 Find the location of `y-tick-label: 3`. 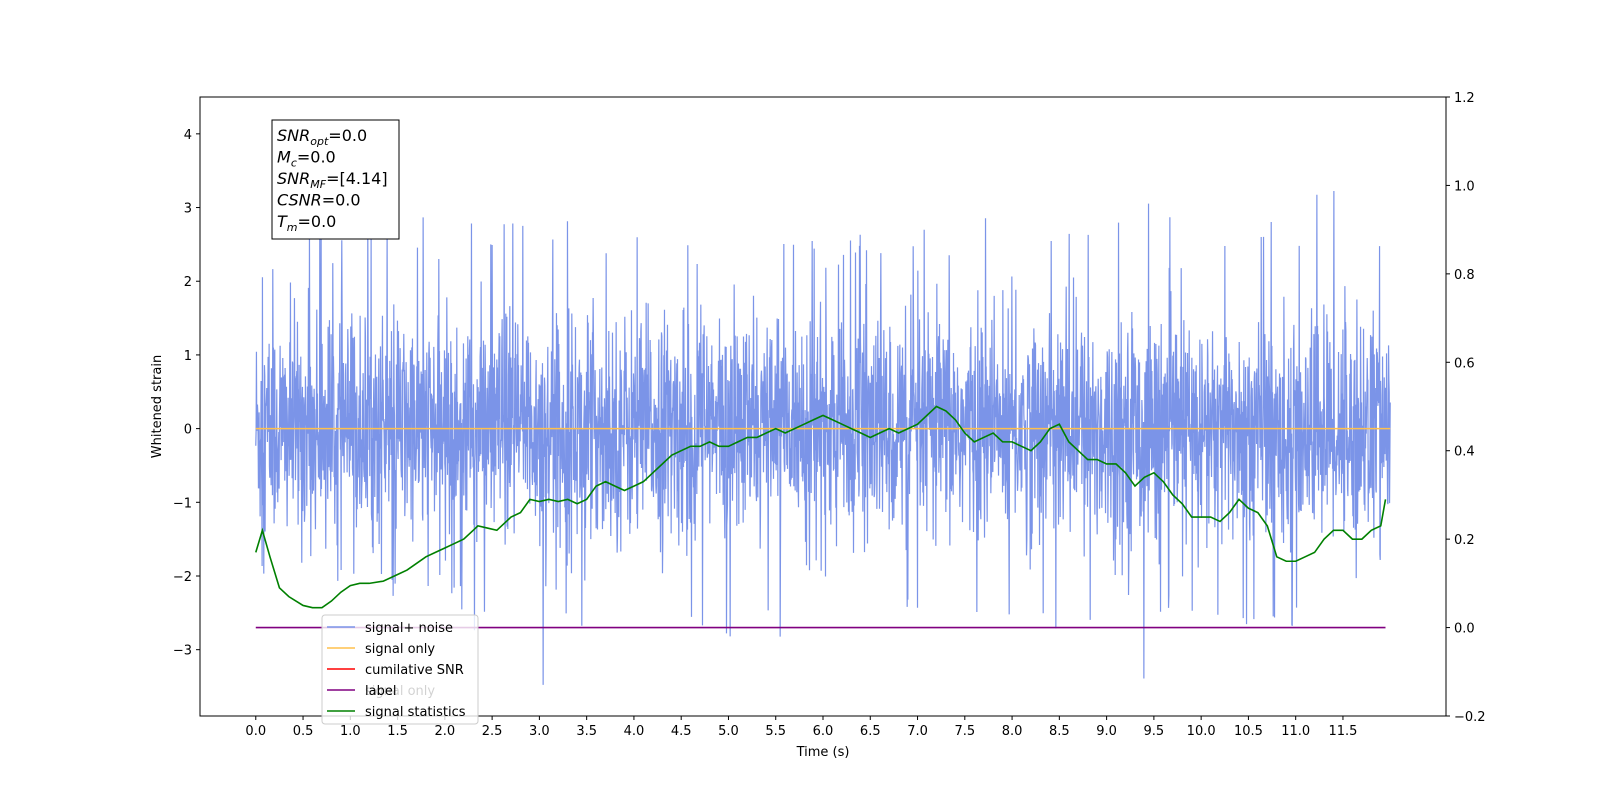

y-tick-label: 3 is located at coordinates (188, 209).